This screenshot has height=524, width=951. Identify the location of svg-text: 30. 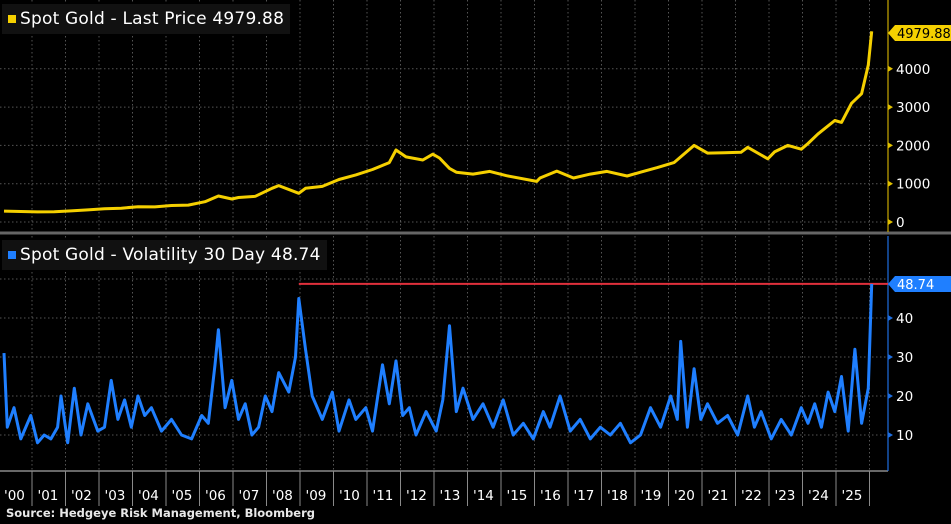
(904, 358).